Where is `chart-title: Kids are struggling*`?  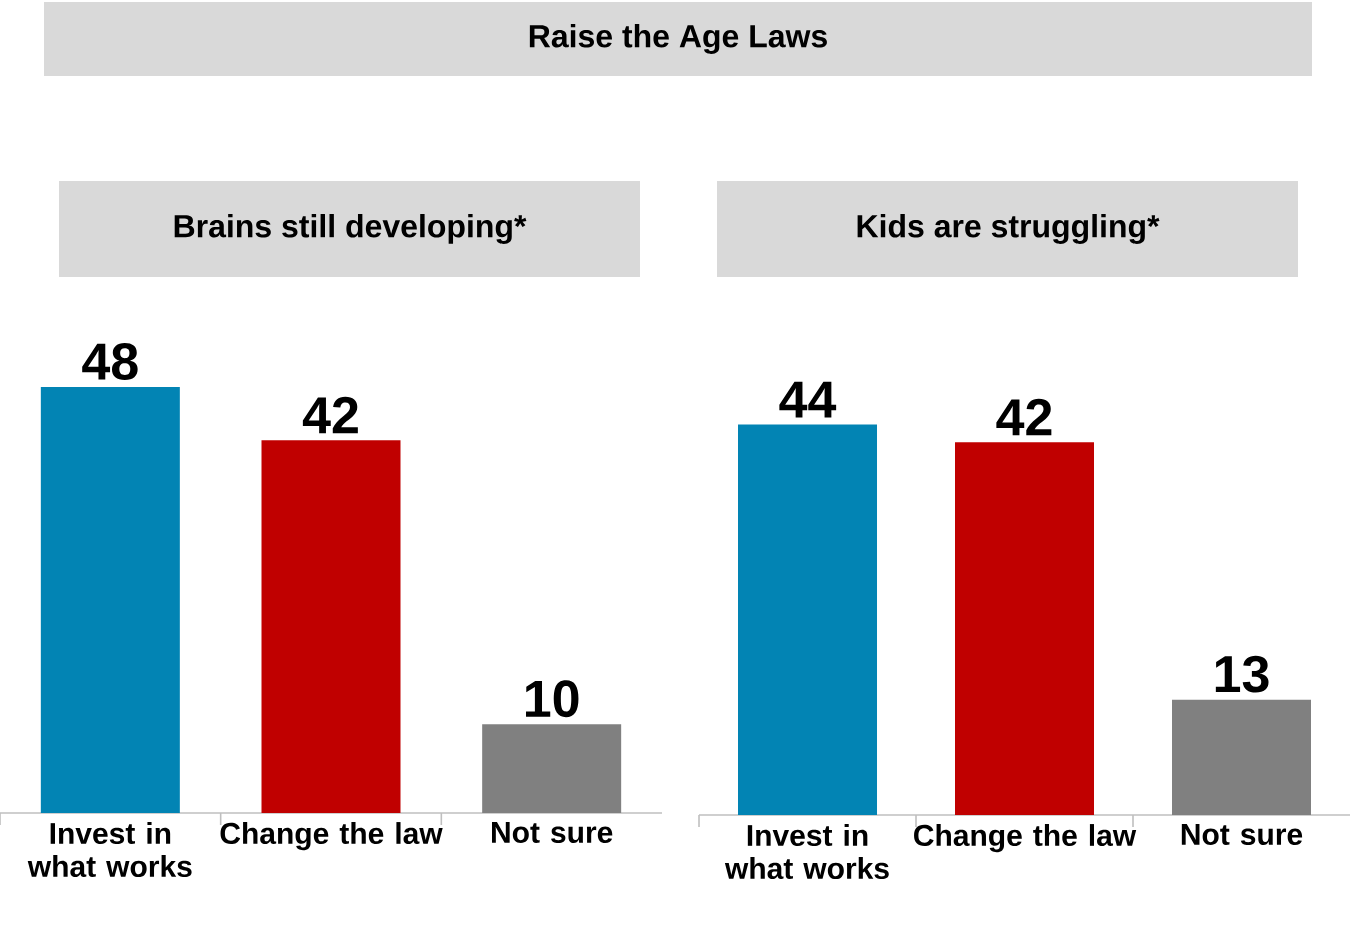 chart-title: Kids are struggling* is located at coordinates (1008, 229).